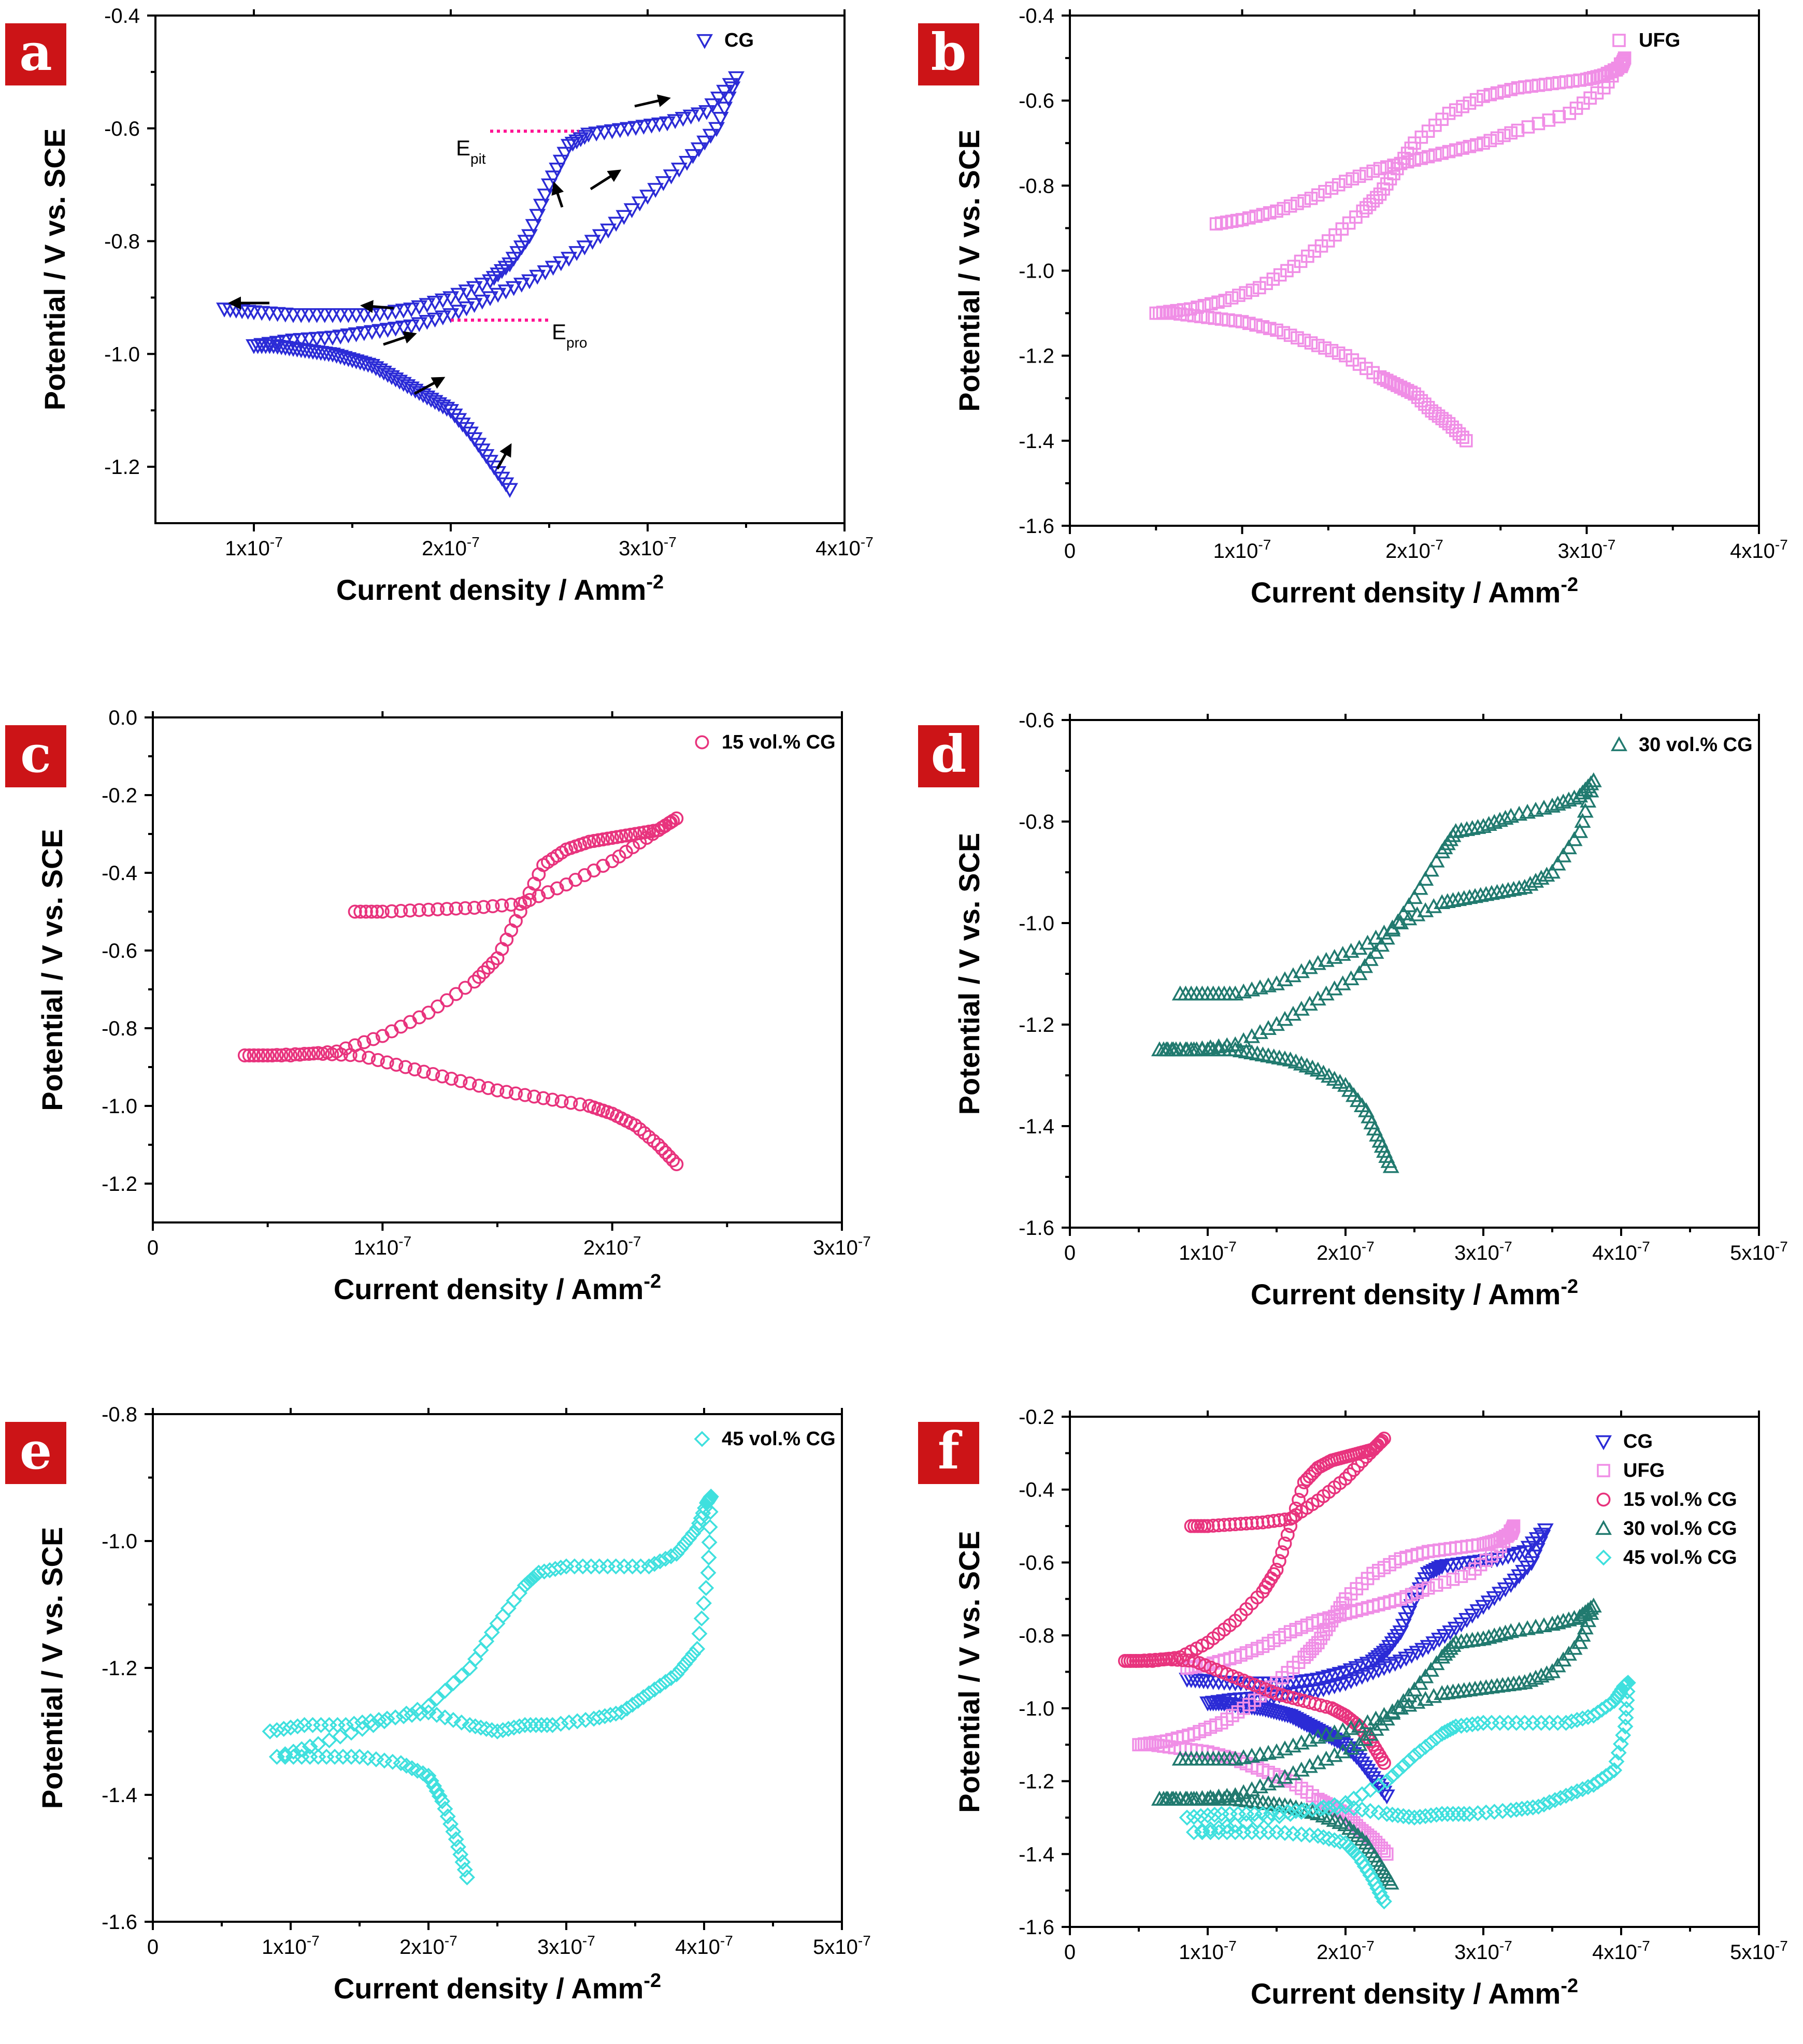 The width and height of the screenshot is (1803, 2044). What do you see at coordinates (1036, 271) in the screenshot?
I see `y-tick-label: -1.0` at bounding box center [1036, 271].